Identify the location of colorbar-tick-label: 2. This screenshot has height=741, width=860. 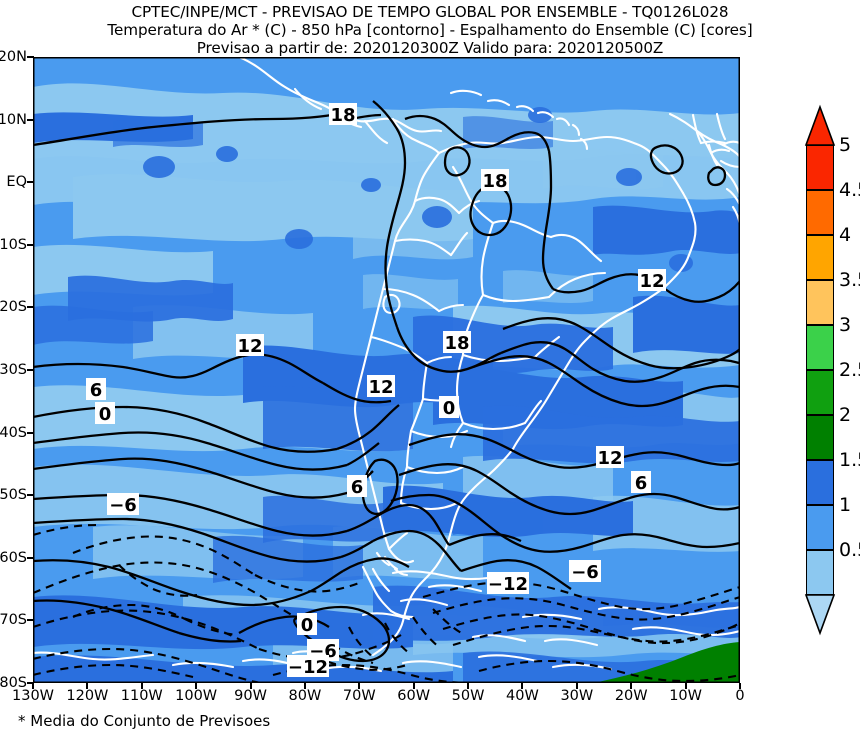
(845, 415).